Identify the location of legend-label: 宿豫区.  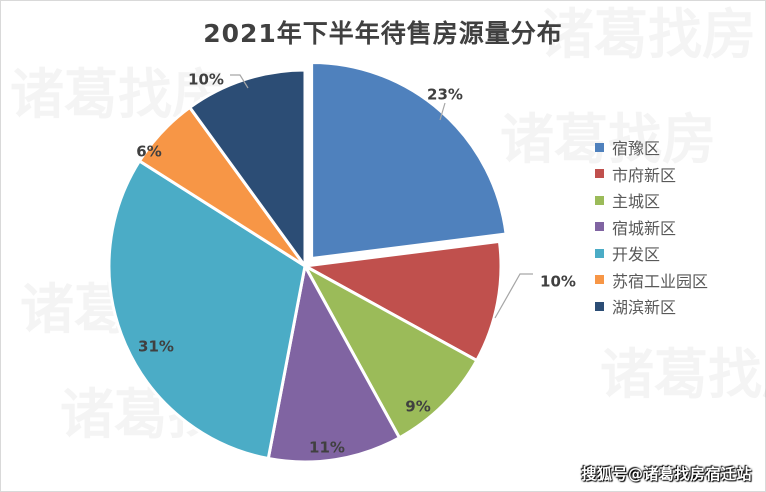
(636, 149).